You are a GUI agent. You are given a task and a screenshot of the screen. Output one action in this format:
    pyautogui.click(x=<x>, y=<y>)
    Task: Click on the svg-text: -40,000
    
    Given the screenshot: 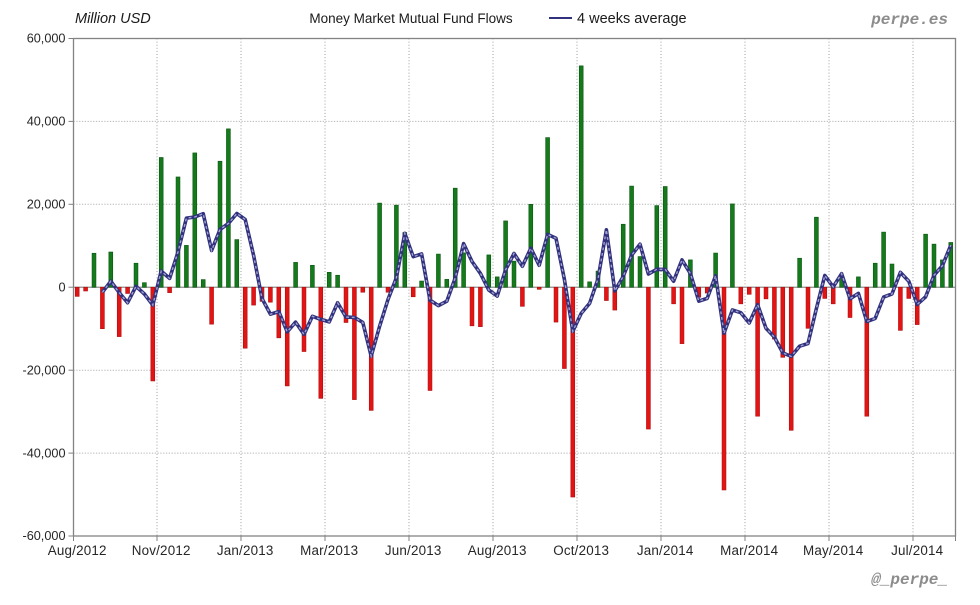 What is the action you would take?
    pyautogui.click(x=43, y=453)
    